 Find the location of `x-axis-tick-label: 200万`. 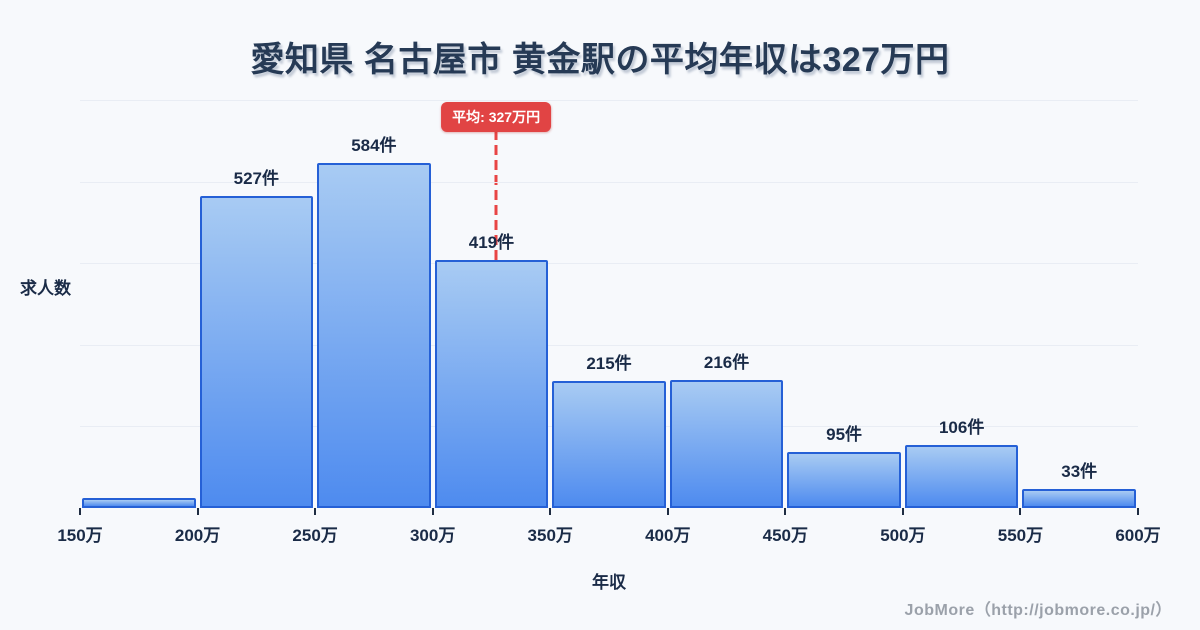

x-axis-tick-label: 200万 is located at coordinates (197, 535).